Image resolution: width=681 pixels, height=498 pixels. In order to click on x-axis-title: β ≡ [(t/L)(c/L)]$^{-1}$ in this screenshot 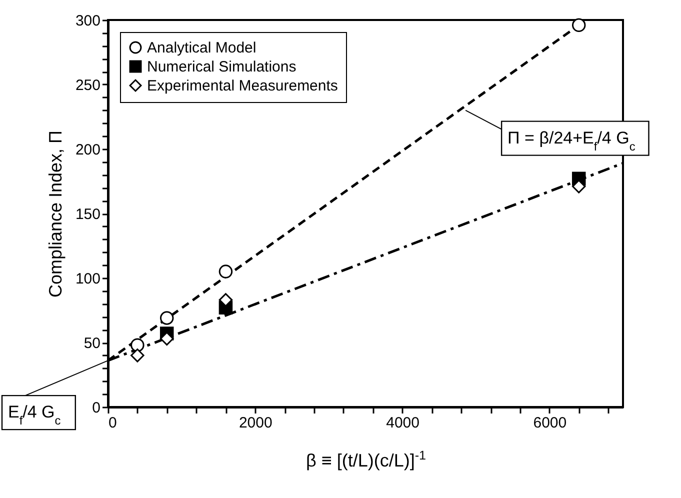, I will do `click(366, 459)`.